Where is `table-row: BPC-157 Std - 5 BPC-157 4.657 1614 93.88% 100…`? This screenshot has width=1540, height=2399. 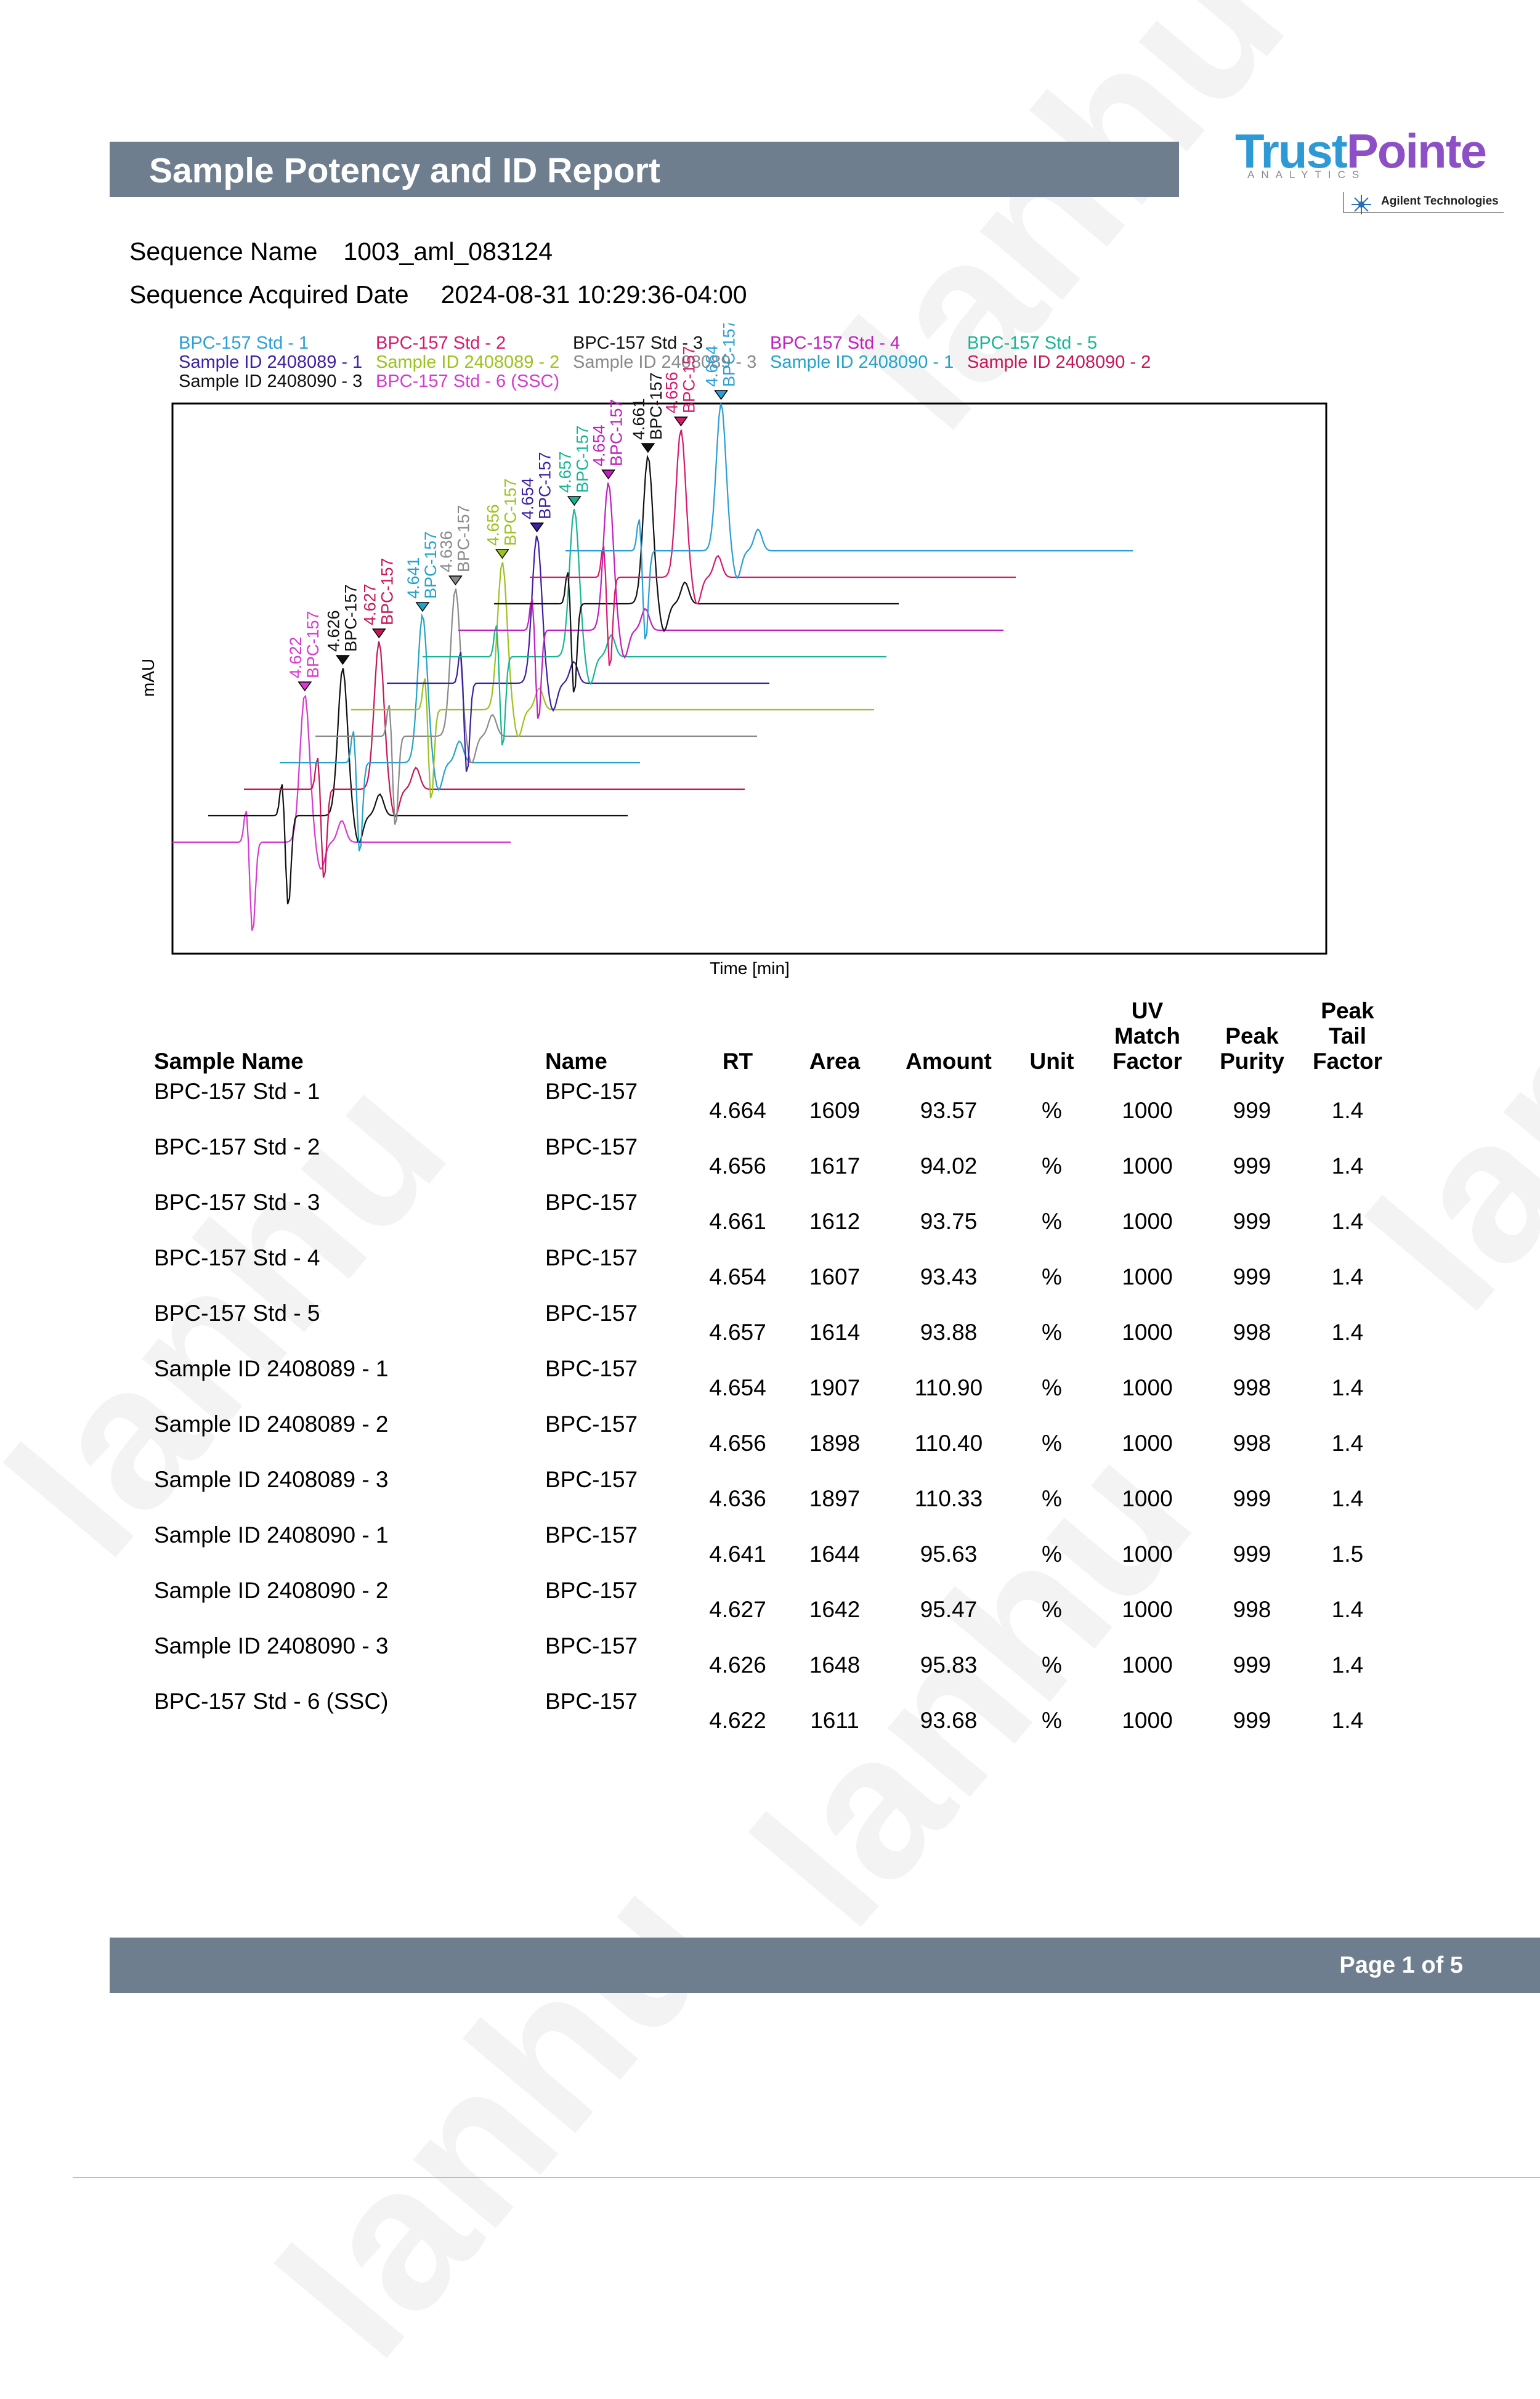
table-row: BPC-157 Std - 5 BPC-157 4.657 1614 93.88% 100… is located at coordinates (771, 1329).